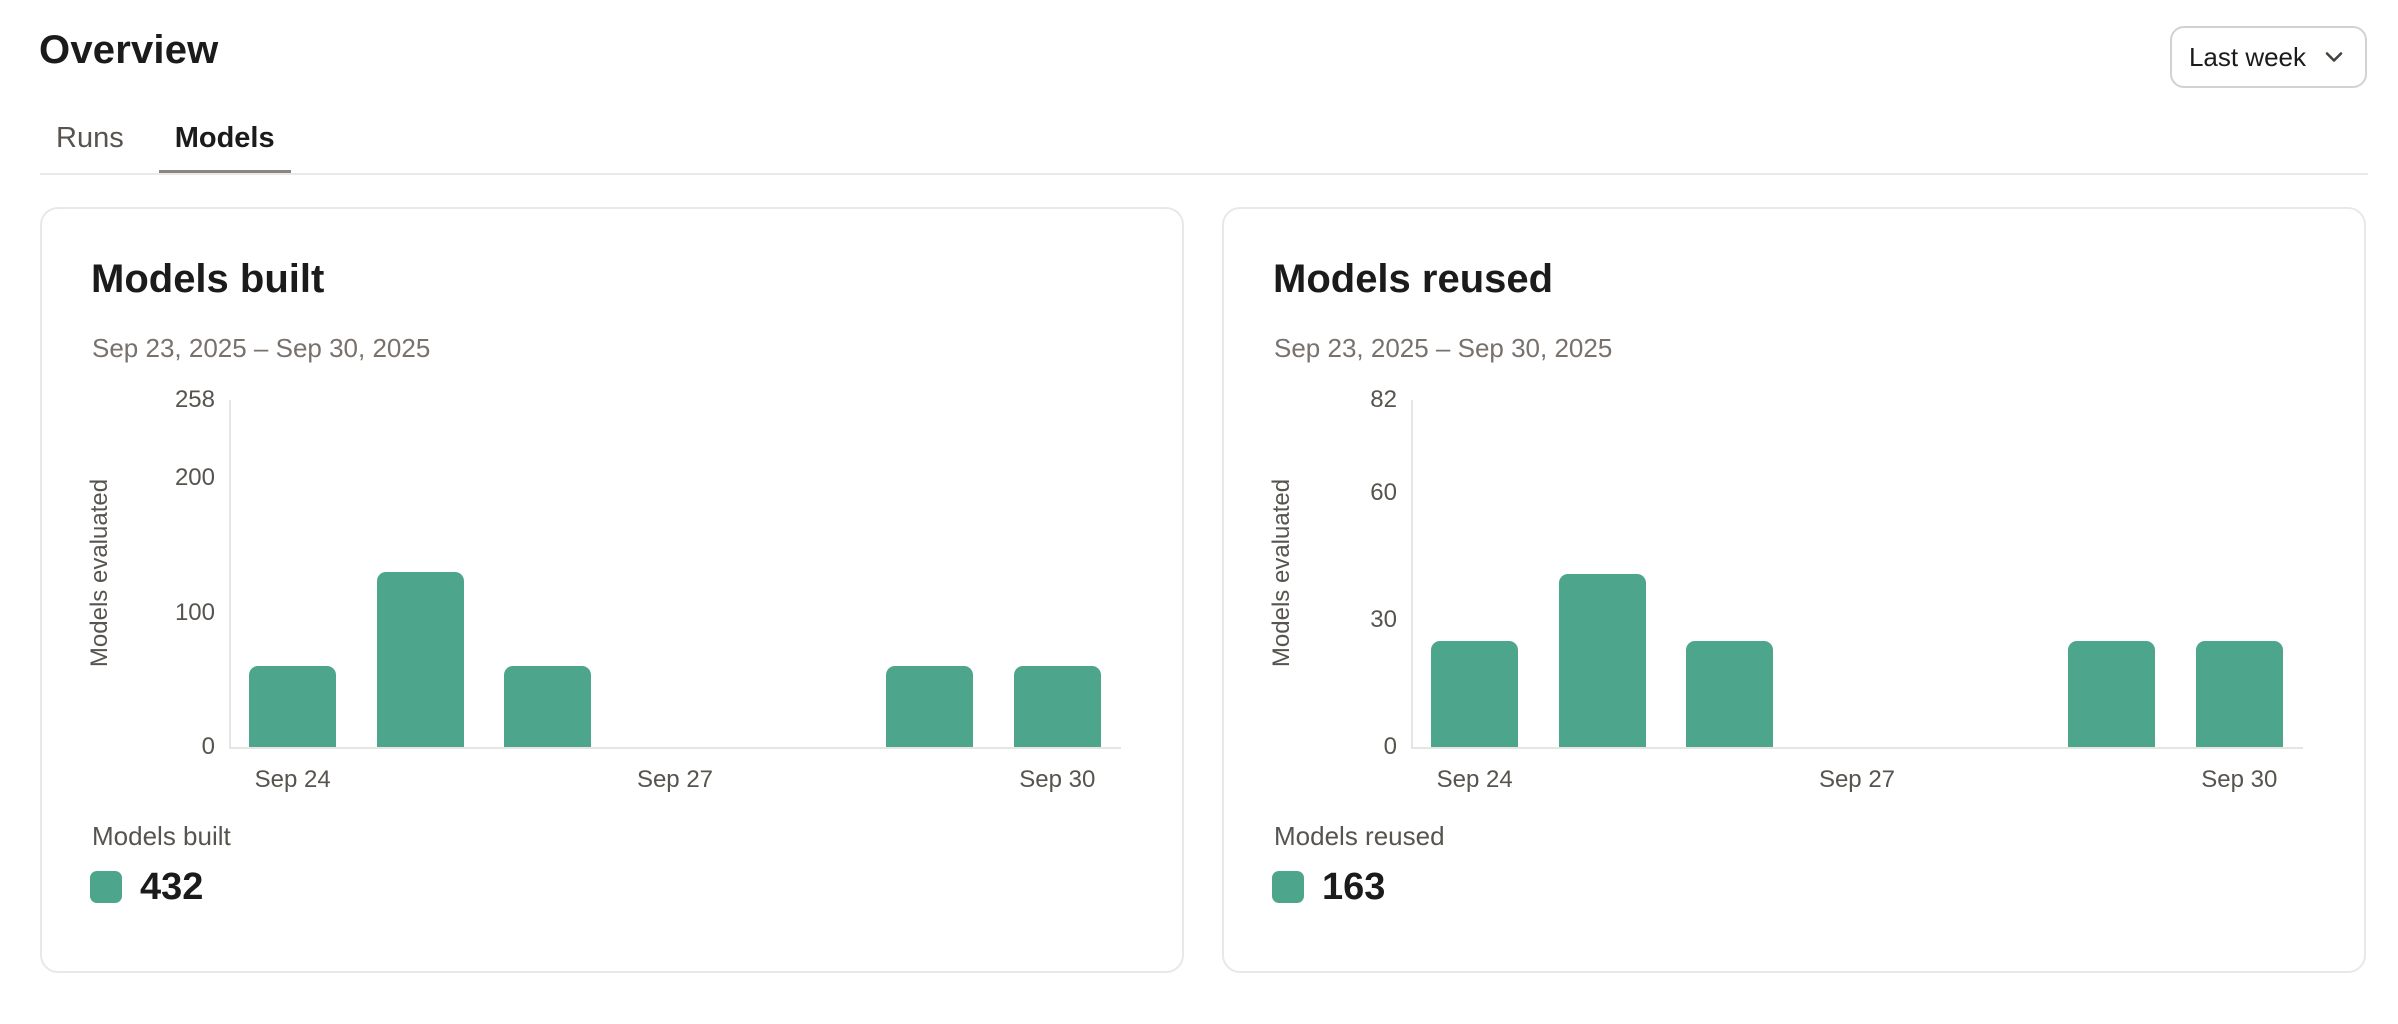 This screenshot has height=1024, width=2398. Describe the element at coordinates (224, 147) in the screenshot. I see `tab-models: Models` at that location.